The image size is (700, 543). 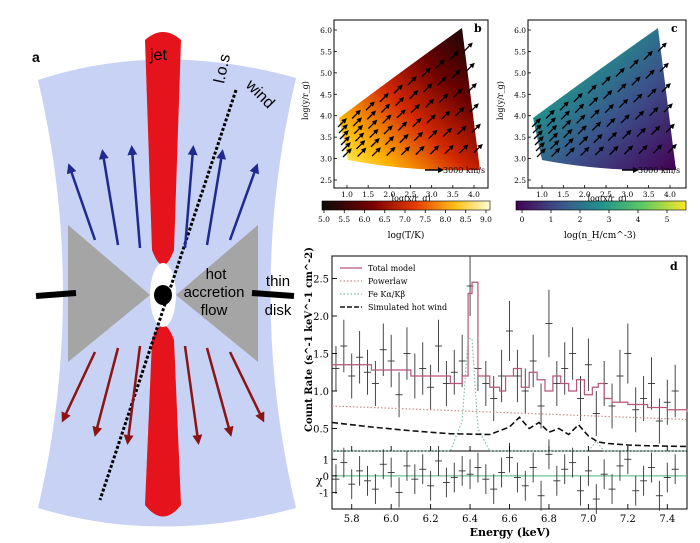 I want to click on panel-c-y-ticks: 6.0 5.5 5.0 4.5 4.0 3.5 3.0 2.5, so click(x=522, y=105).